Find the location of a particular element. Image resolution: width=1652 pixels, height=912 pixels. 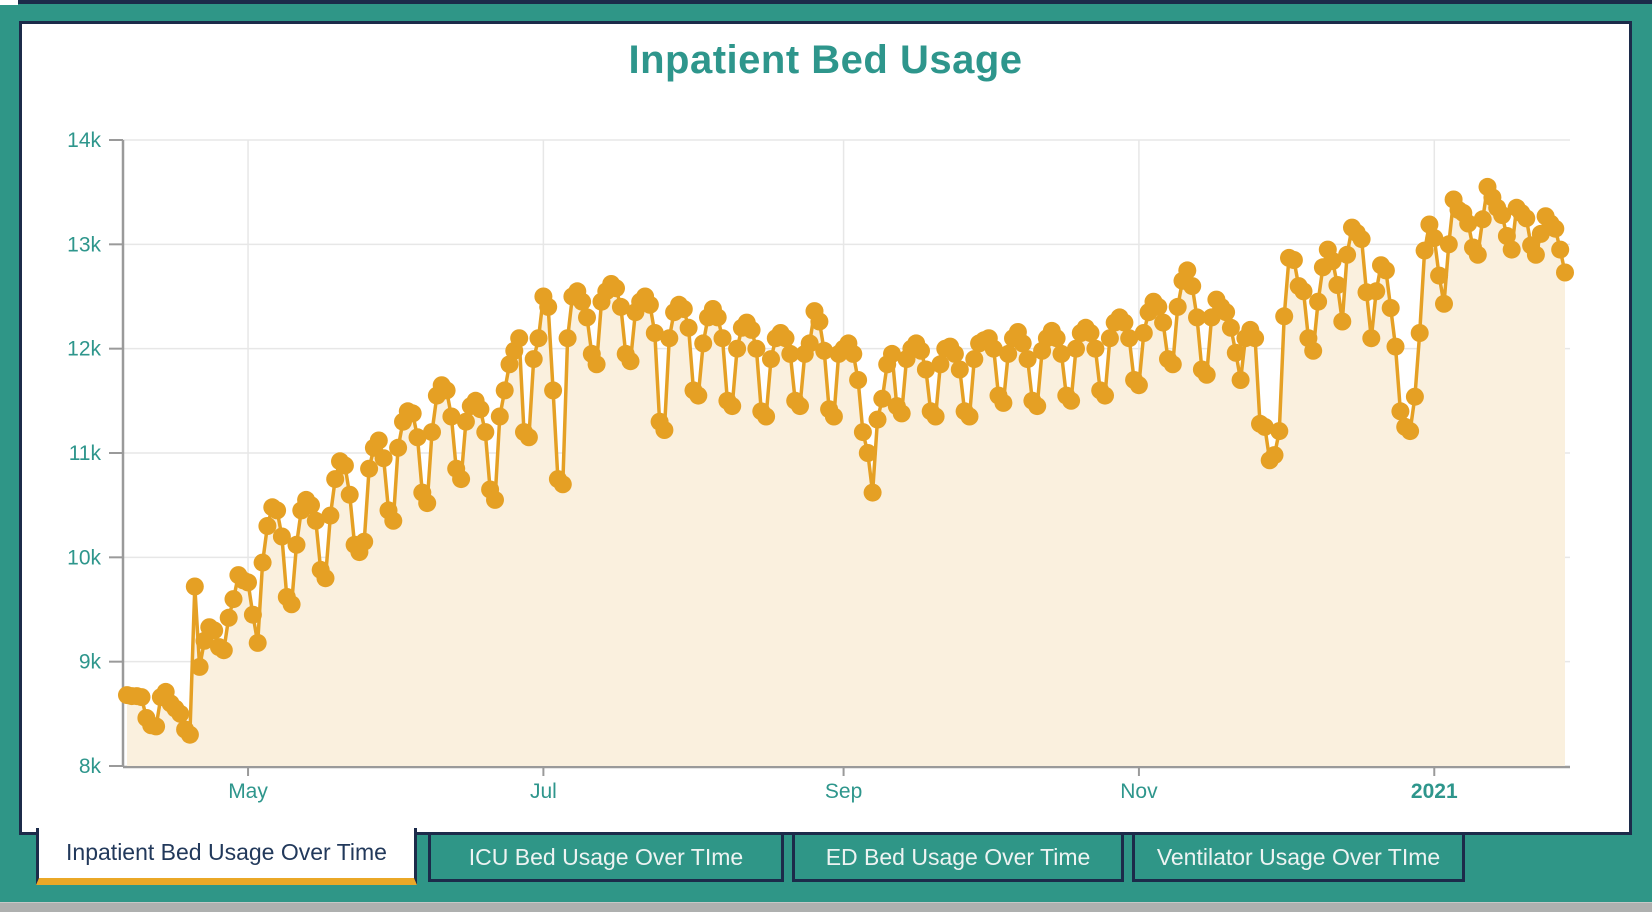

tab-icu-bed-usage-label: ICU Bed Usage Over TIme is located at coordinates (606, 857).